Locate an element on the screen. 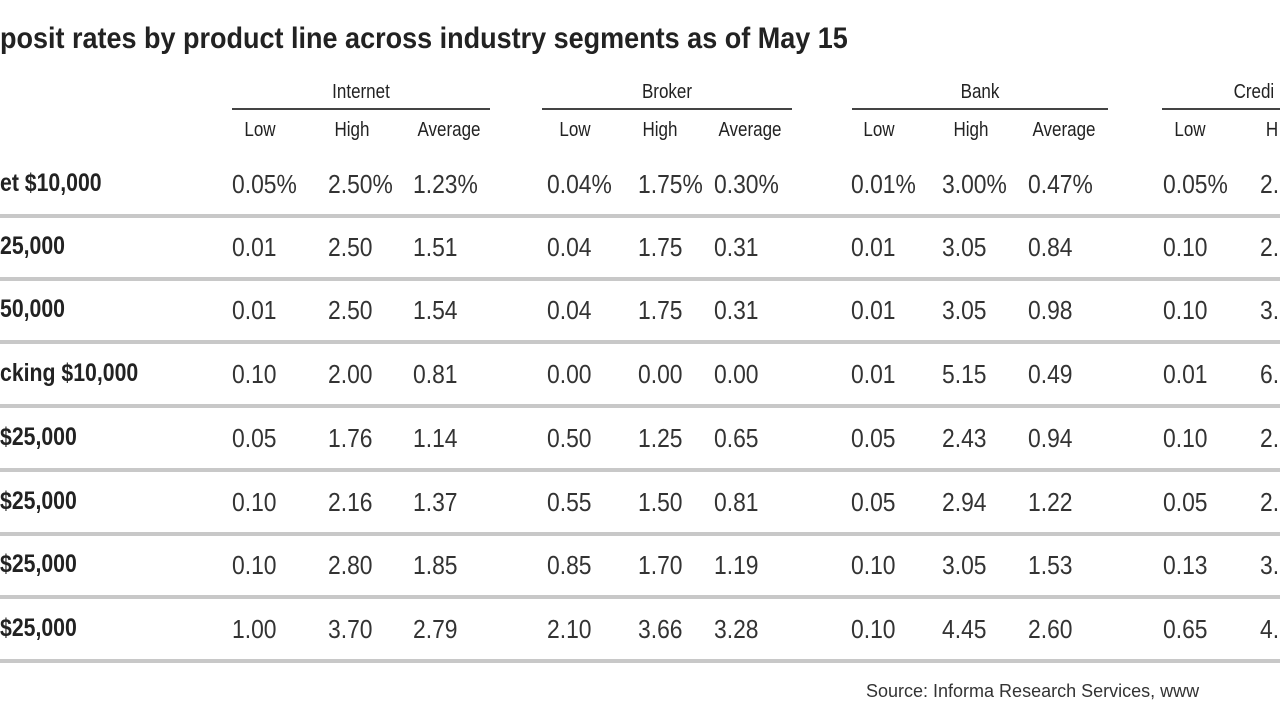  cell: 1.51 is located at coordinates (435, 247).